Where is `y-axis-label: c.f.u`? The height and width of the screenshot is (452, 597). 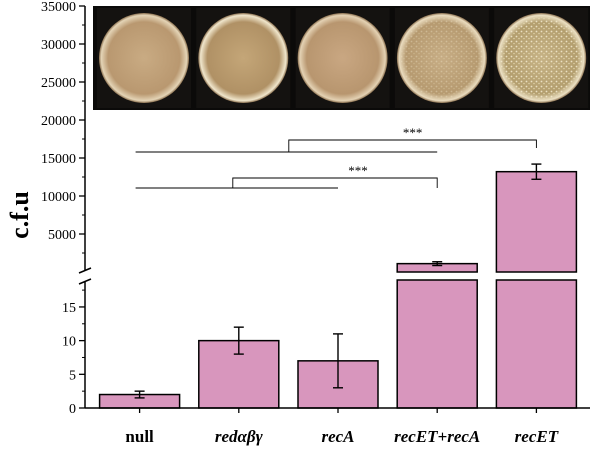
y-axis-label: c.f.u is located at coordinates (19, 215).